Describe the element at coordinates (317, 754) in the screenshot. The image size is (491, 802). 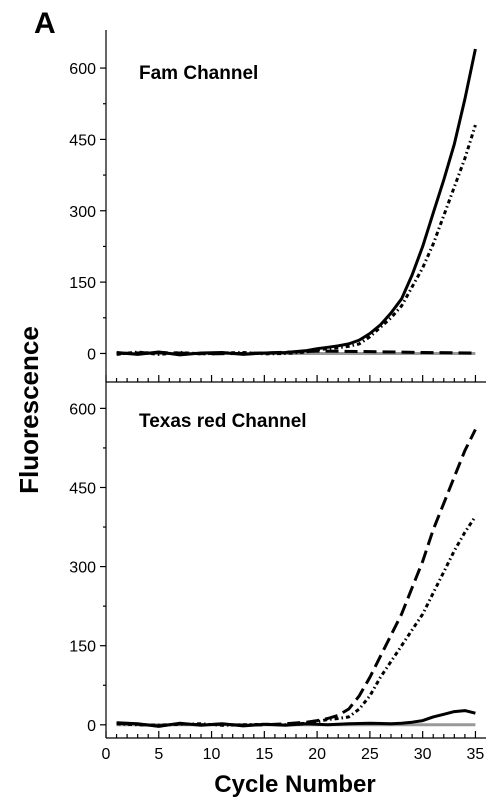
I see `x-tick-label: 20` at that location.